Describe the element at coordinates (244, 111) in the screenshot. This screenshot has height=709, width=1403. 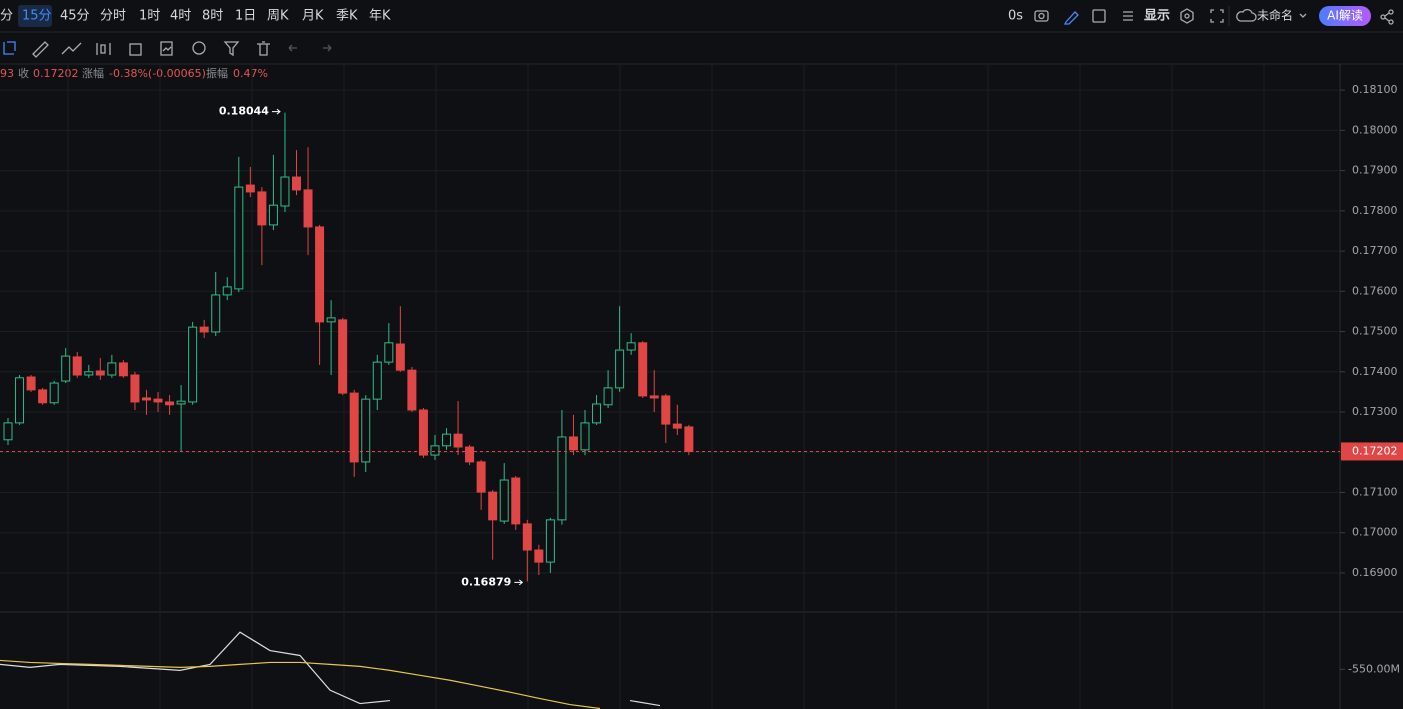
I see `high-label: 0.18044` at that location.